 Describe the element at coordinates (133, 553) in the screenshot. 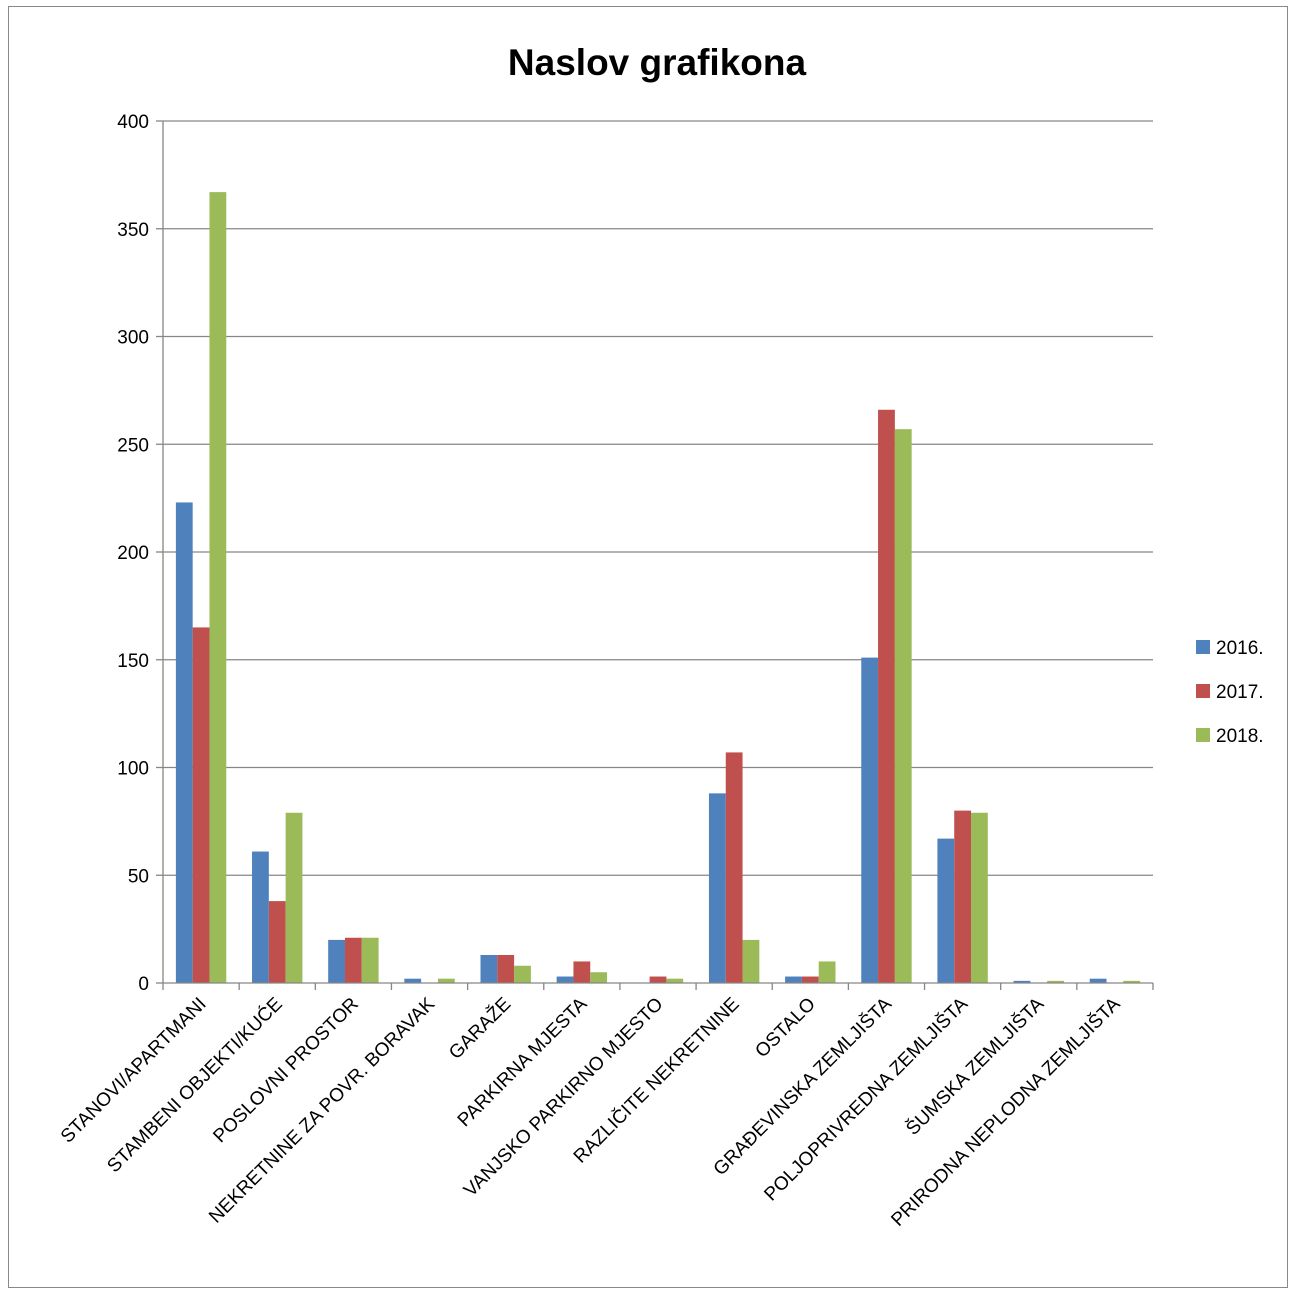

I see `y-tick-label: 200` at that location.